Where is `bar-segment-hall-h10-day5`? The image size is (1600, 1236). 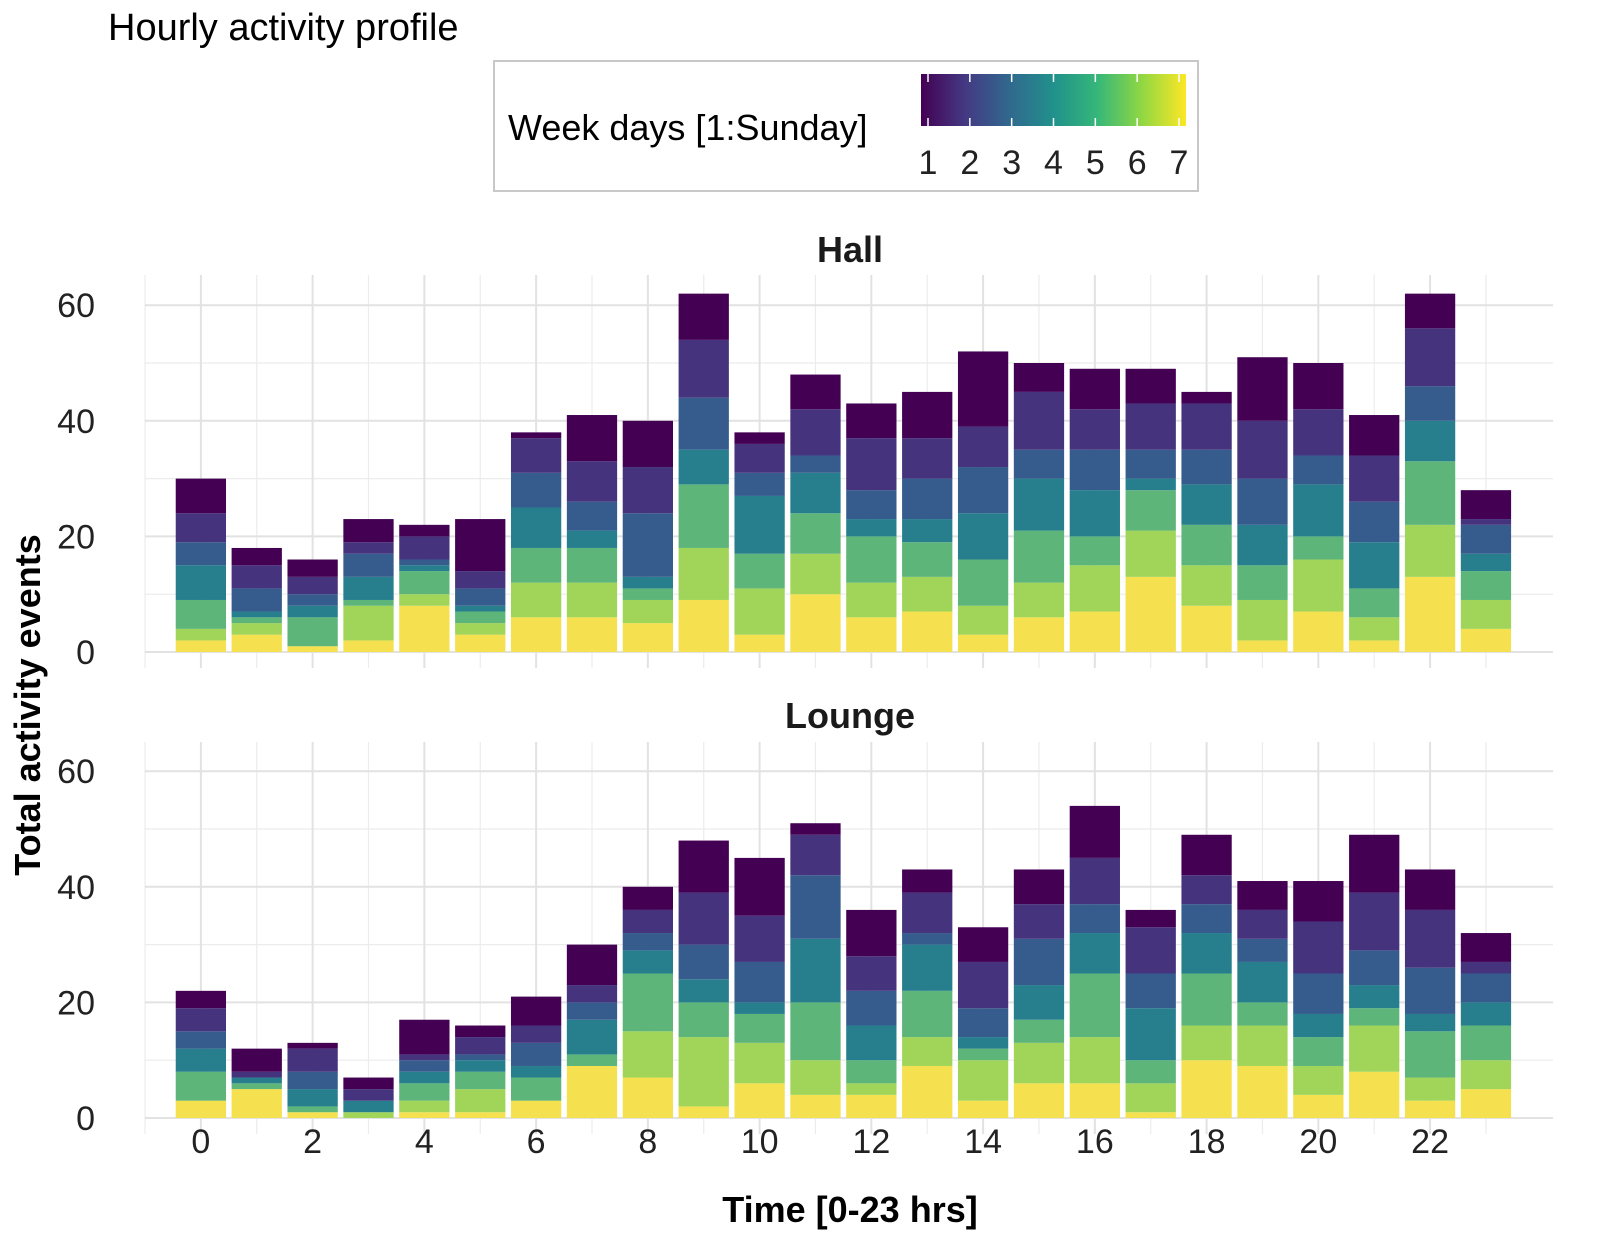 bar-segment-hall-h10-day5 is located at coordinates (759, 571).